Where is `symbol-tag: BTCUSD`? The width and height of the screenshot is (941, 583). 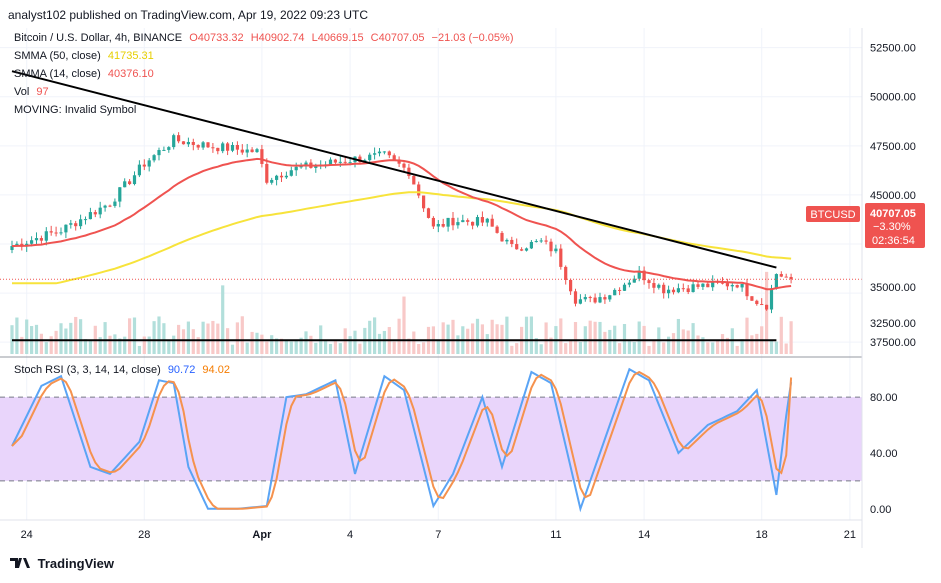
symbol-tag: BTCUSD is located at coordinates (833, 214).